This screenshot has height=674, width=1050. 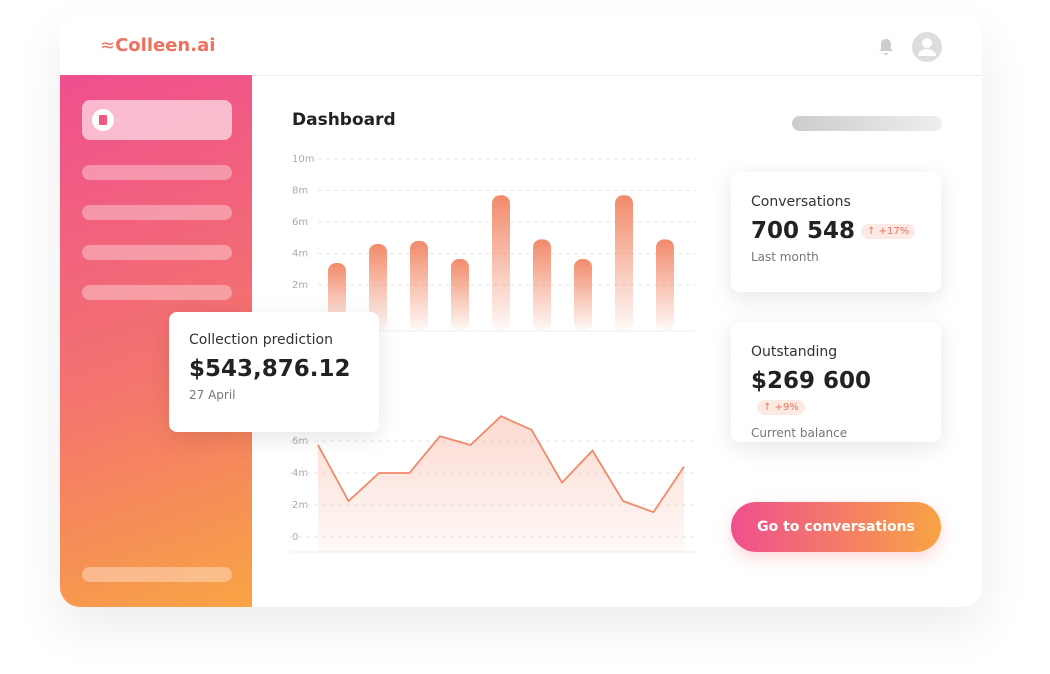 What do you see at coordinates (785, 257) in the screenshot?
I see `card-caption: Last month` at bounding box center [785, 257].